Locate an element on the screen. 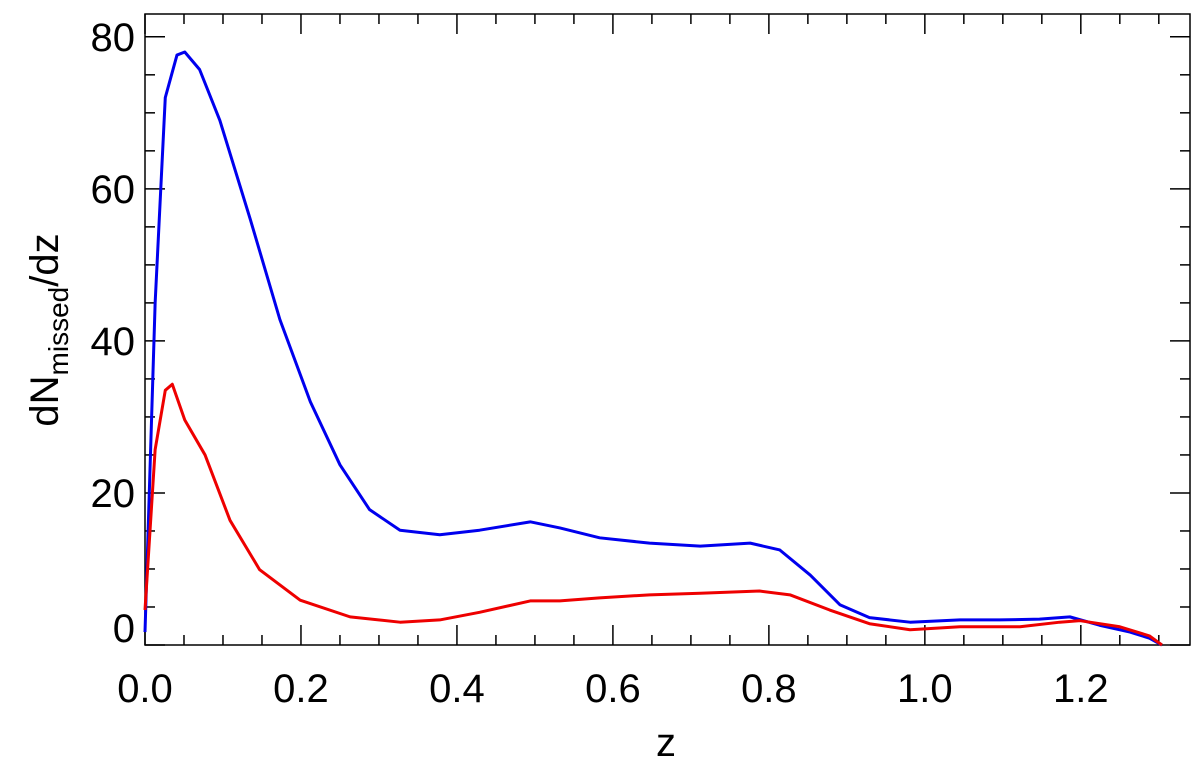  y-tick-label: 80 is located at coordinates (113, 38).